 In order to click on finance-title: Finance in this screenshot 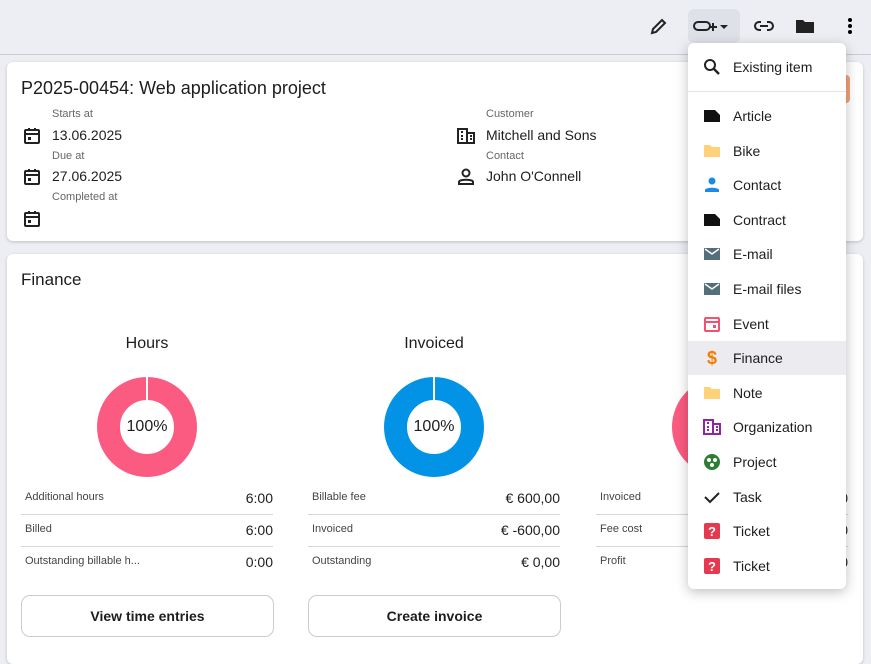, I will do `click(51, 279)`.